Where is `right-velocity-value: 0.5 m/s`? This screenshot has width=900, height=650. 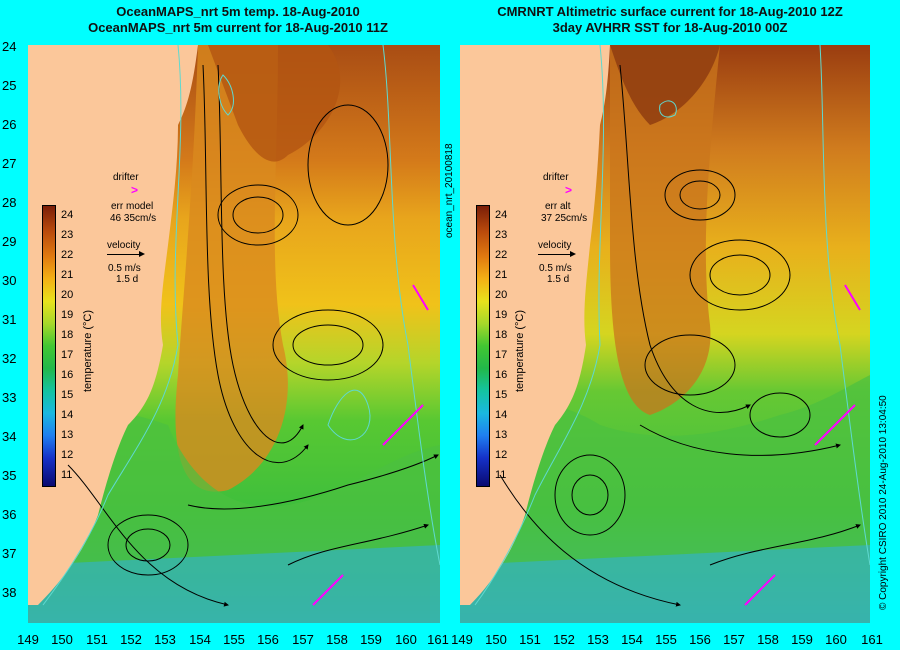
right-velocity-value: 0.5 m/s is located at coordinates (555, 268).